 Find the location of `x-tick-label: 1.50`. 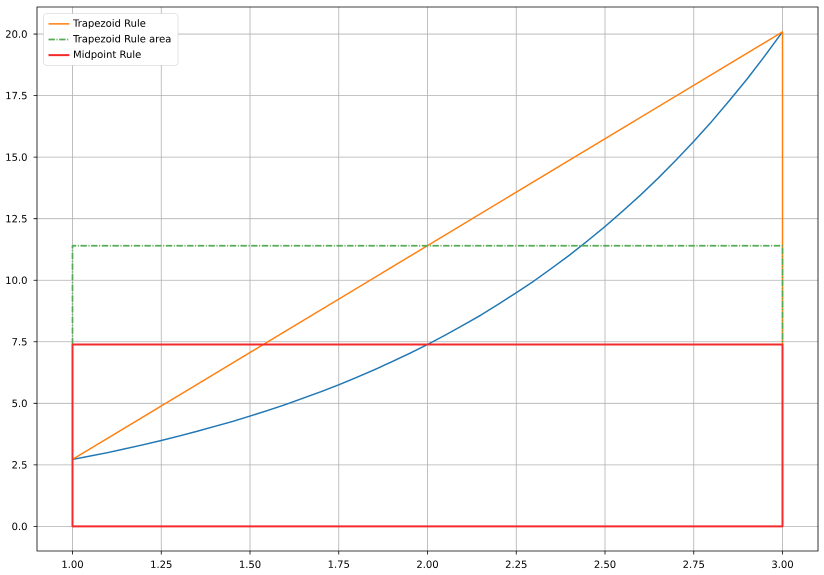

x-tick-label: 1.50 is located at coordinates (250, 564).